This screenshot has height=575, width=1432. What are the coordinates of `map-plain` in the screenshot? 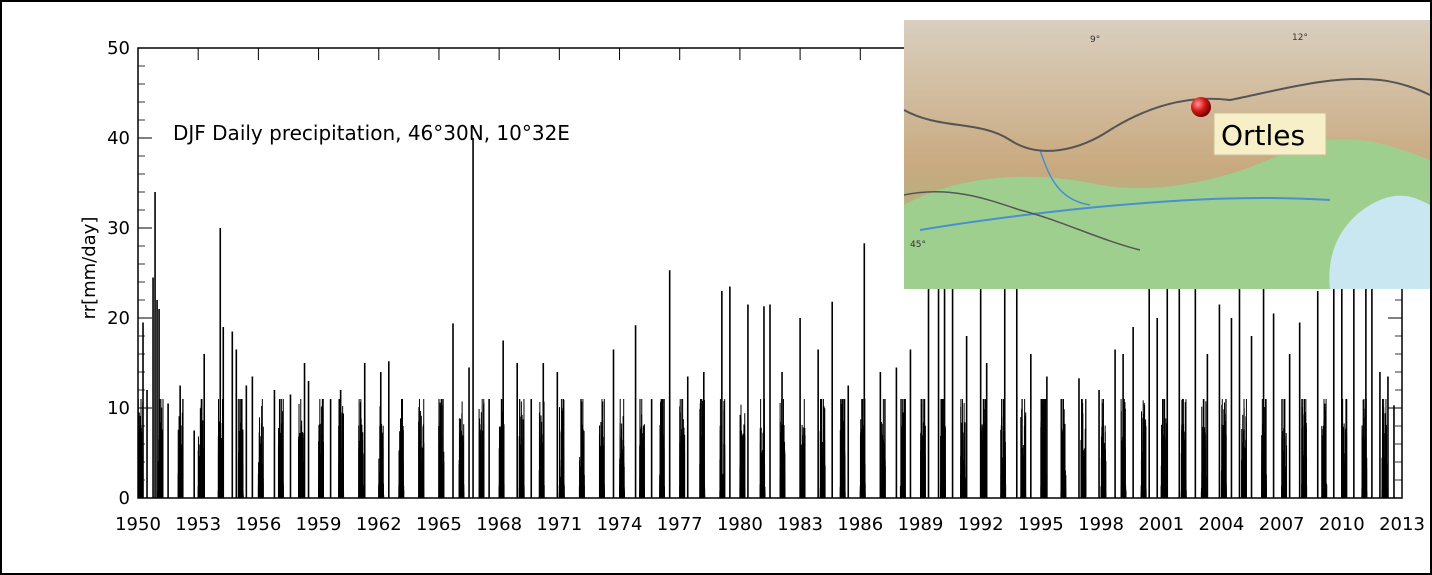 It's located at (1167, 214).